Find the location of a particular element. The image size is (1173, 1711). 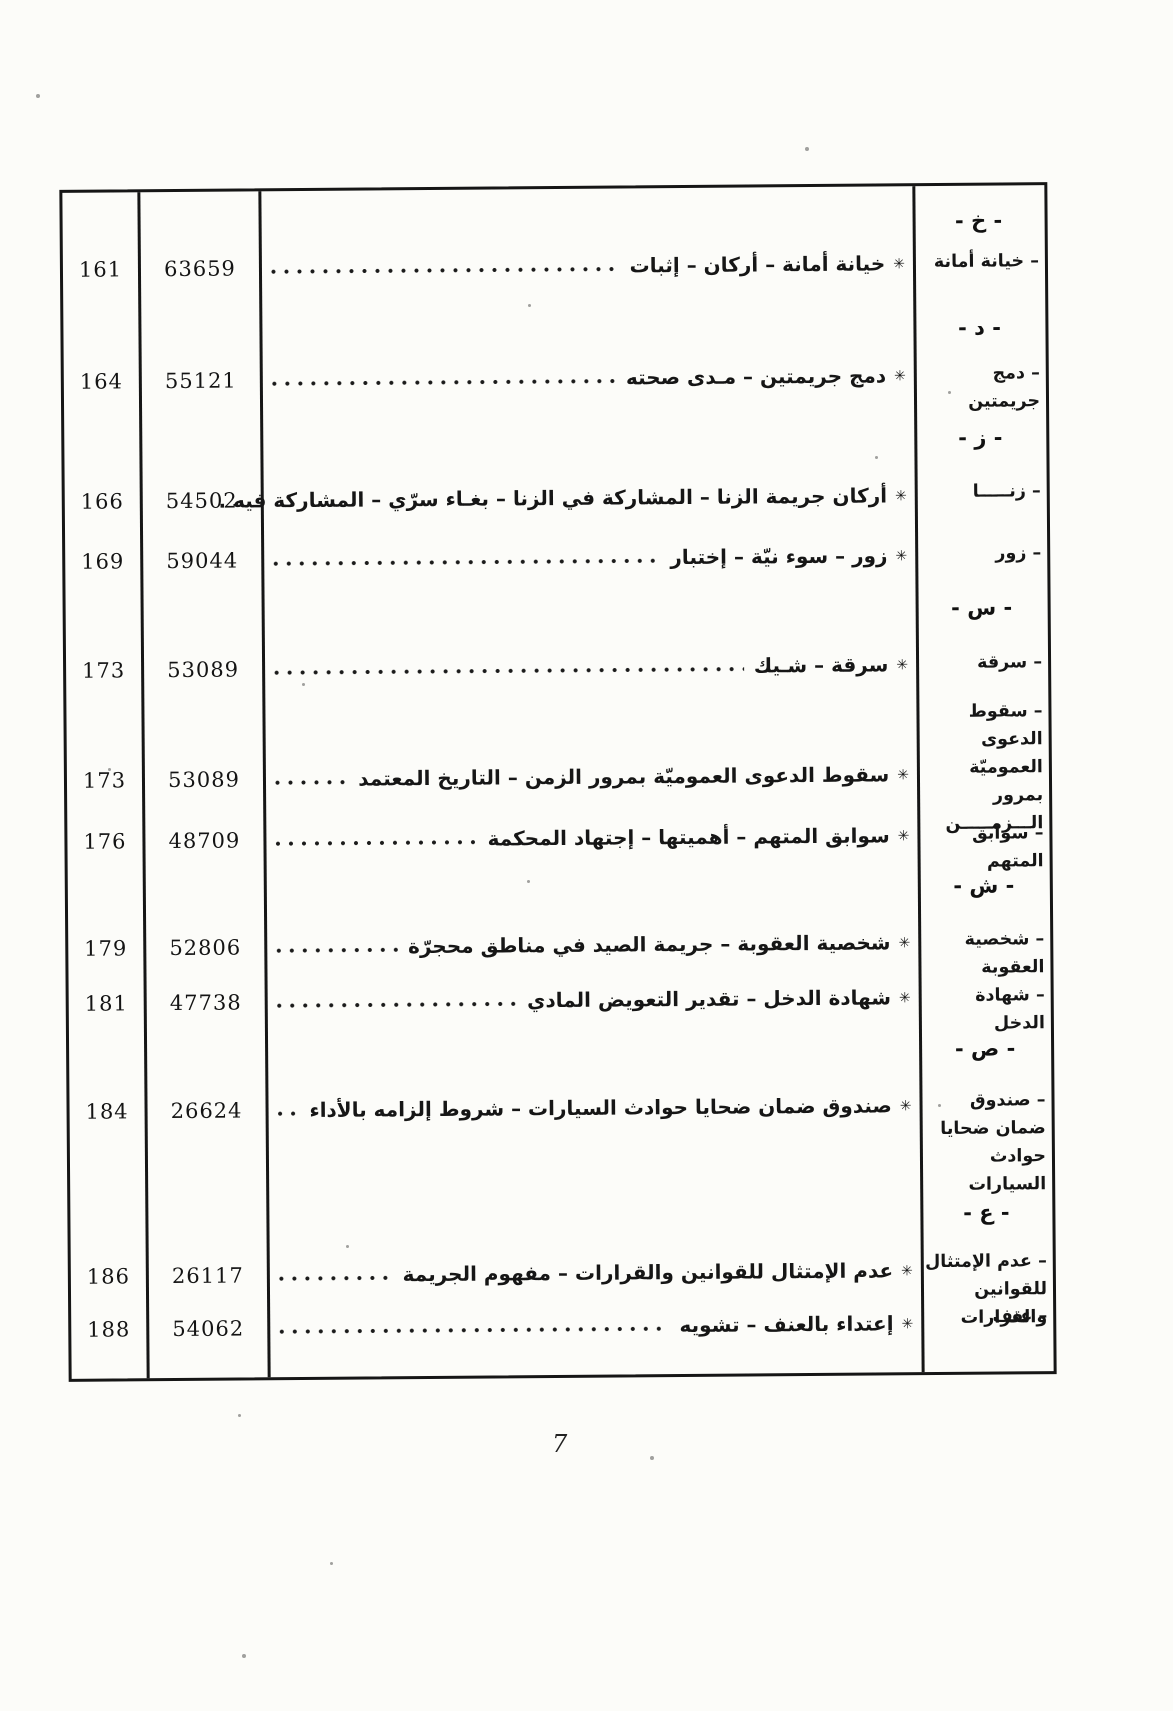

index-entry: ✳ شهادة الدخل – تقدير التعويض المادي is located at coordinates (593, 999).